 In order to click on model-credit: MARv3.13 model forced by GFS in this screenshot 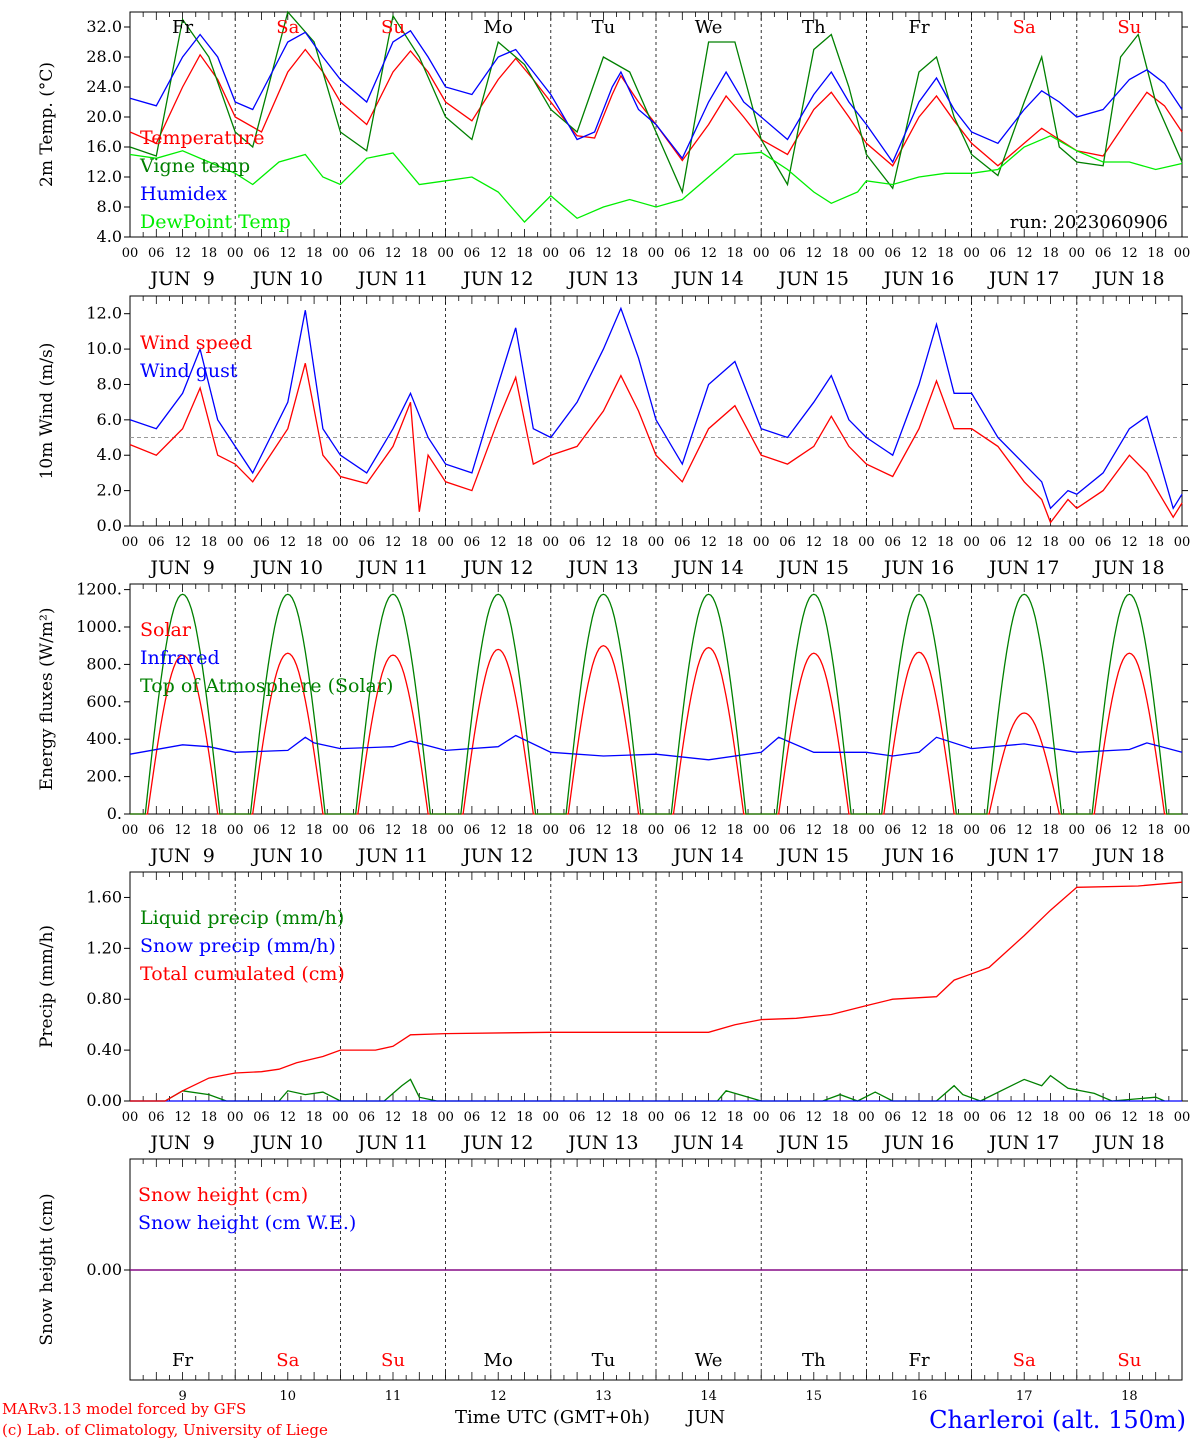, I will do `click(124, 1409)`.